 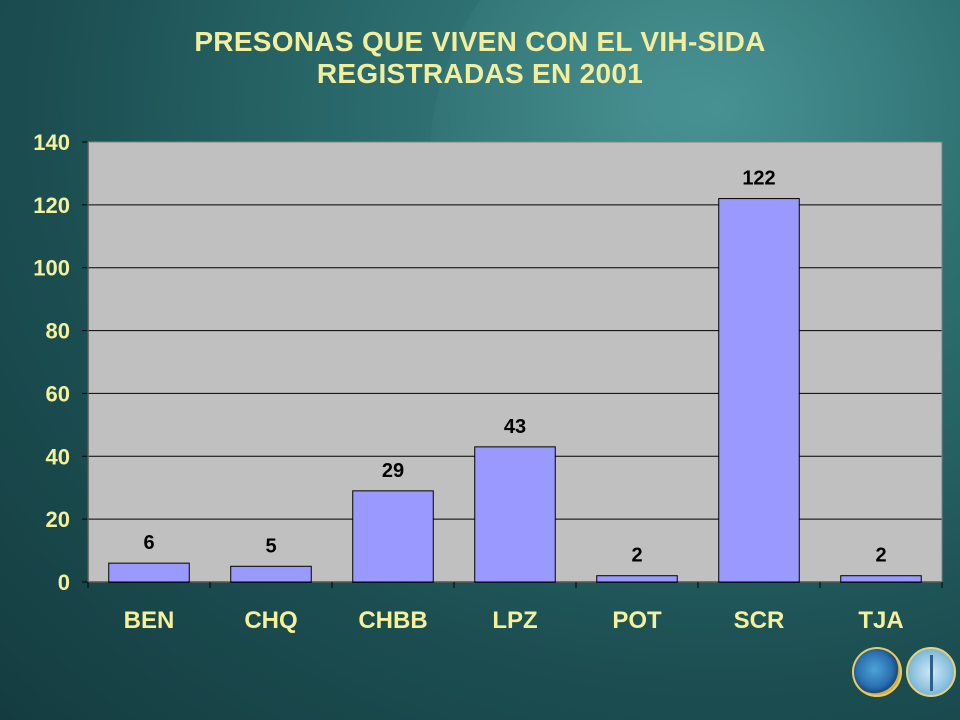 What do you see at coordinates (271, 574) in the screenshot?
I see `bar-chq` at bounding box center [271, 574].